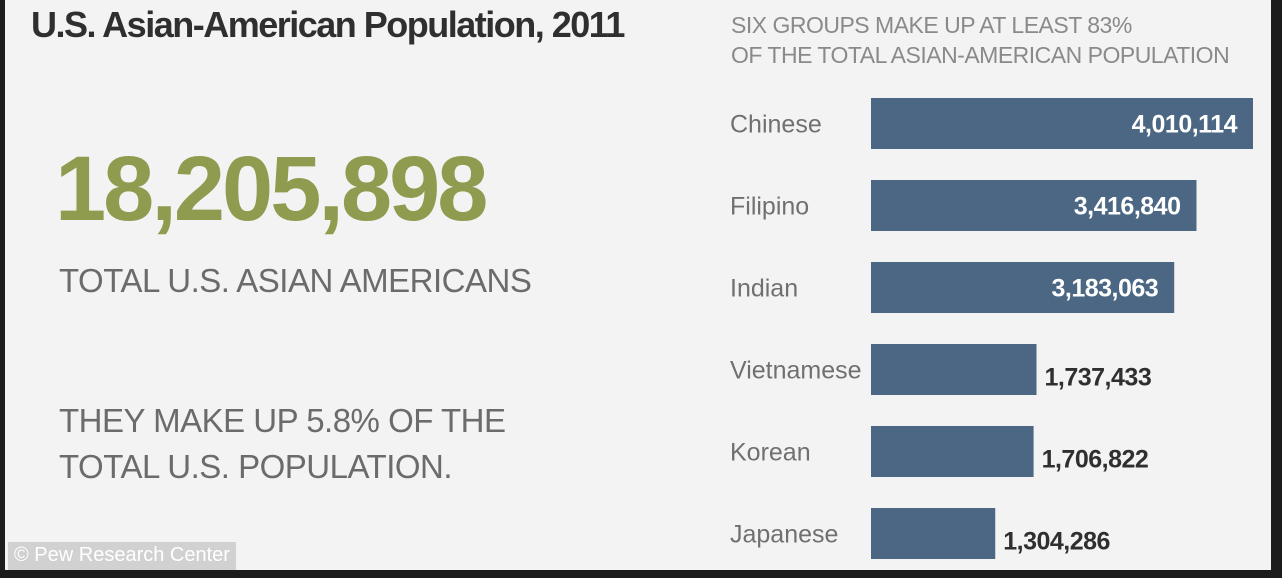  Describe the element at coordinates (1104, 289) in the screenshot. I see `value-label: 3,183,063` at that location.